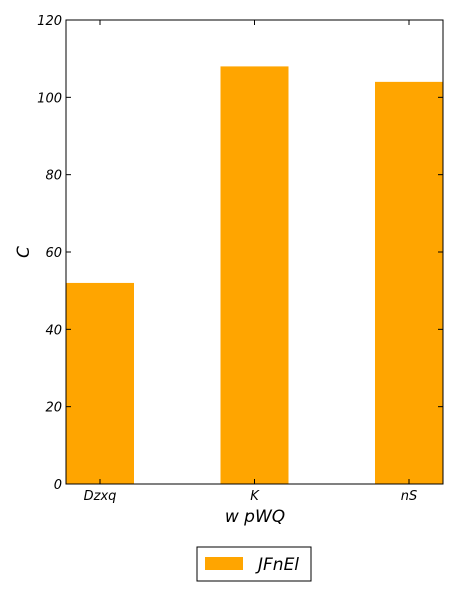  I want to click on legend: JFnEl, so click(254, 564).